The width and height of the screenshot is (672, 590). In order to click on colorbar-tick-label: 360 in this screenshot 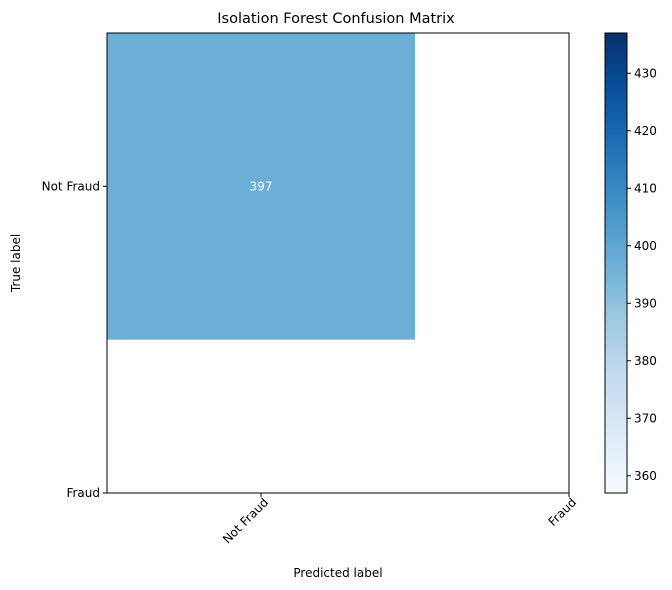, I will do `click(645, 476)`.